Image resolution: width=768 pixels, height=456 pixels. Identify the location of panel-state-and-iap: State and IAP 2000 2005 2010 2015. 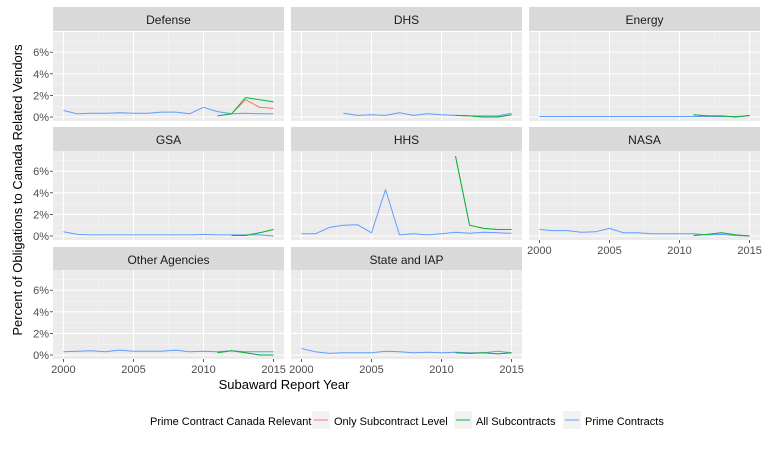
(406, 311).